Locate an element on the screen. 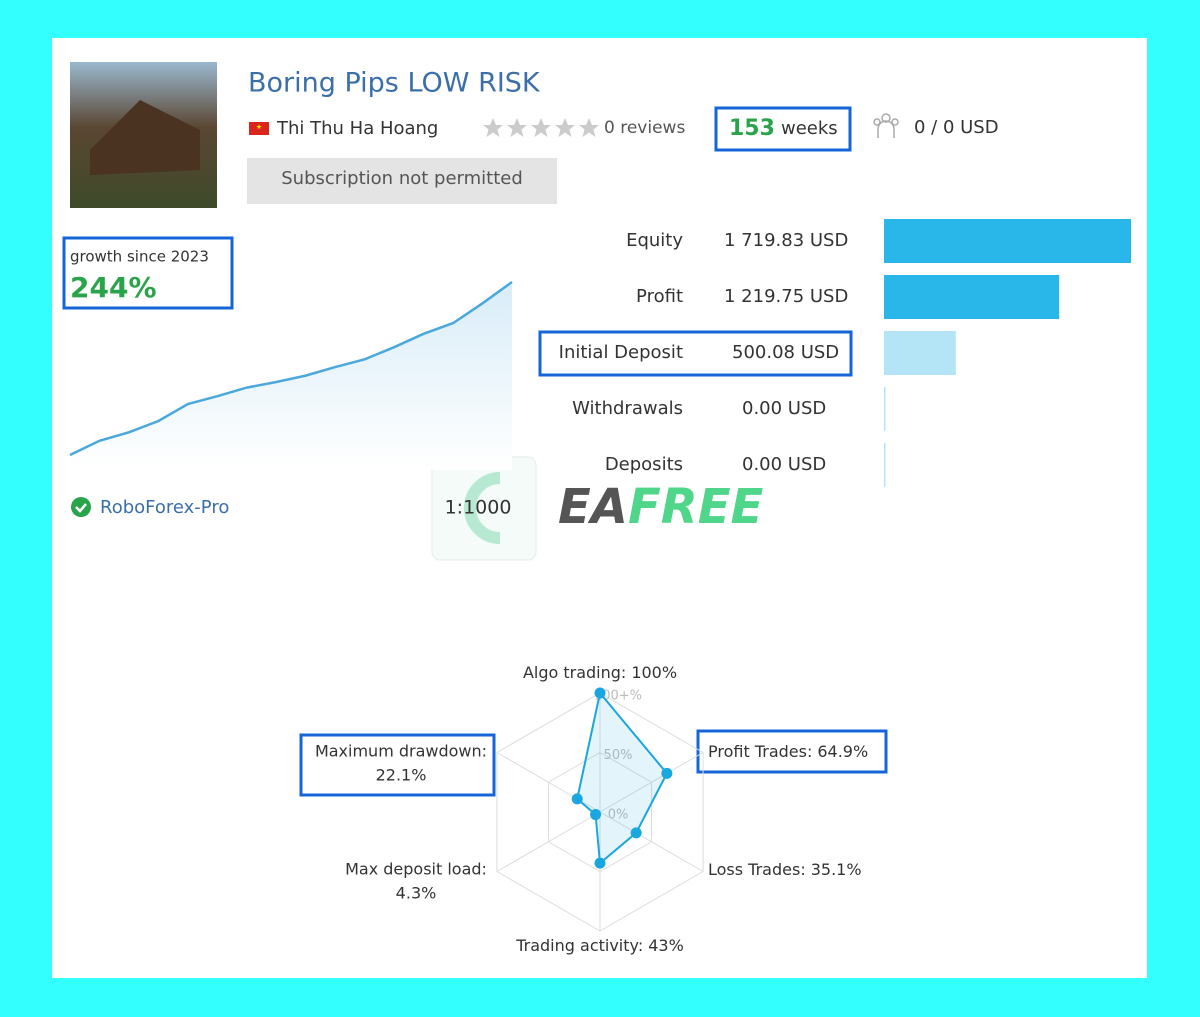 The image size is (1200, 1017). radar-label: Maximum drawdown: is located at coordinates (401, 751).